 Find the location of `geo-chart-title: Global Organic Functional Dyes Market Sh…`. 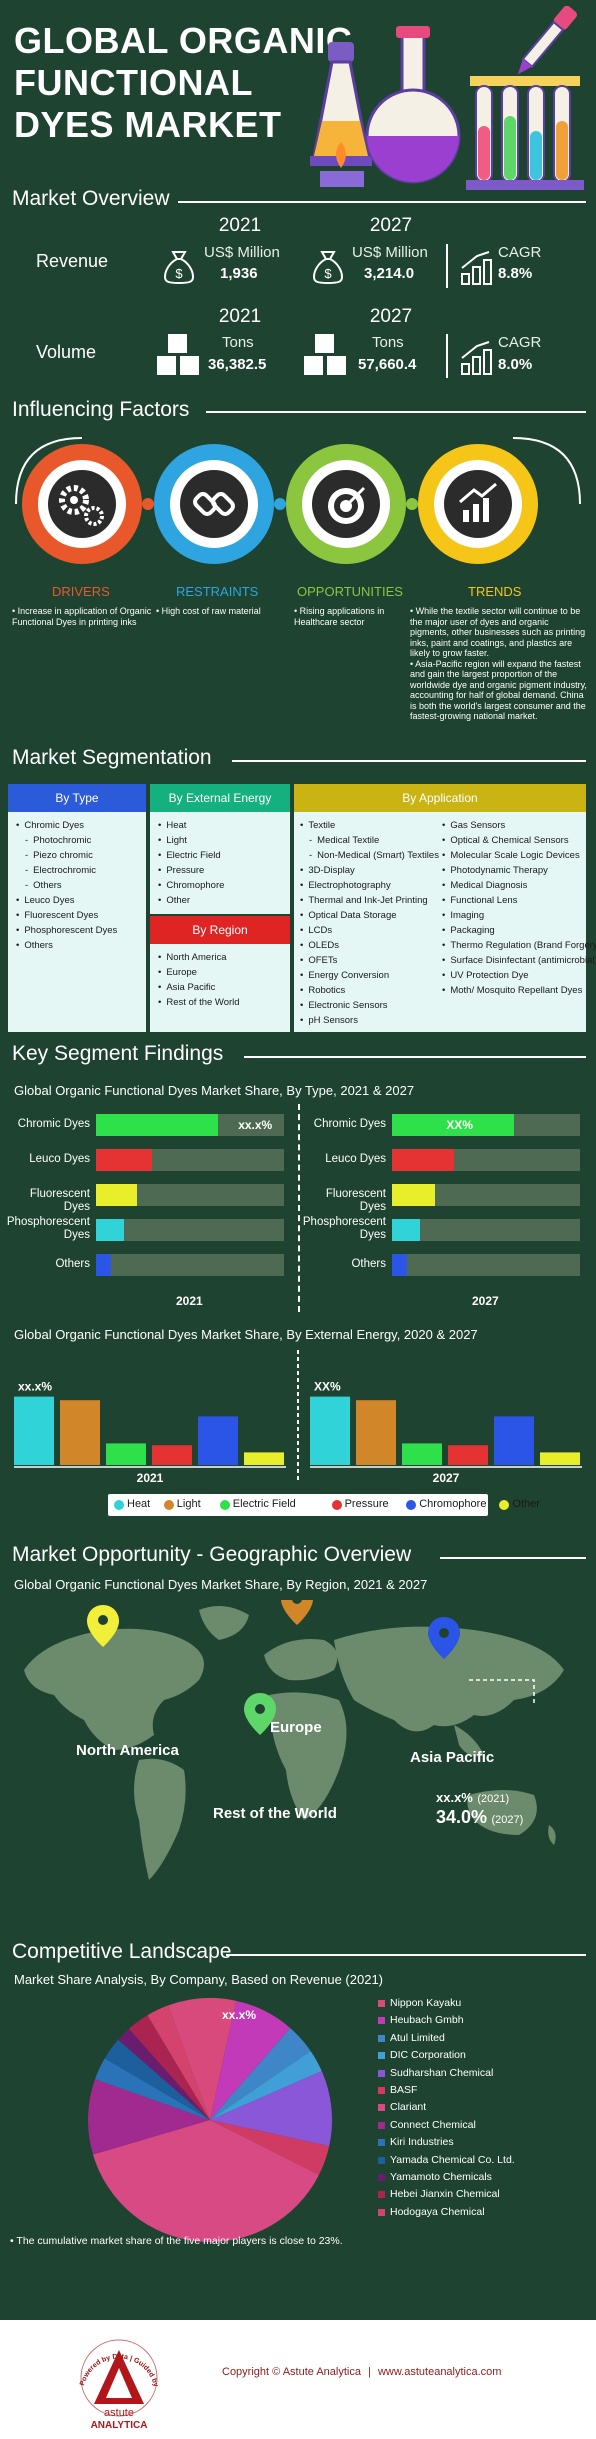

geo-chart-title: Global Organic Functional Dyes Market Sh… is located at coordinates (221, 1584).